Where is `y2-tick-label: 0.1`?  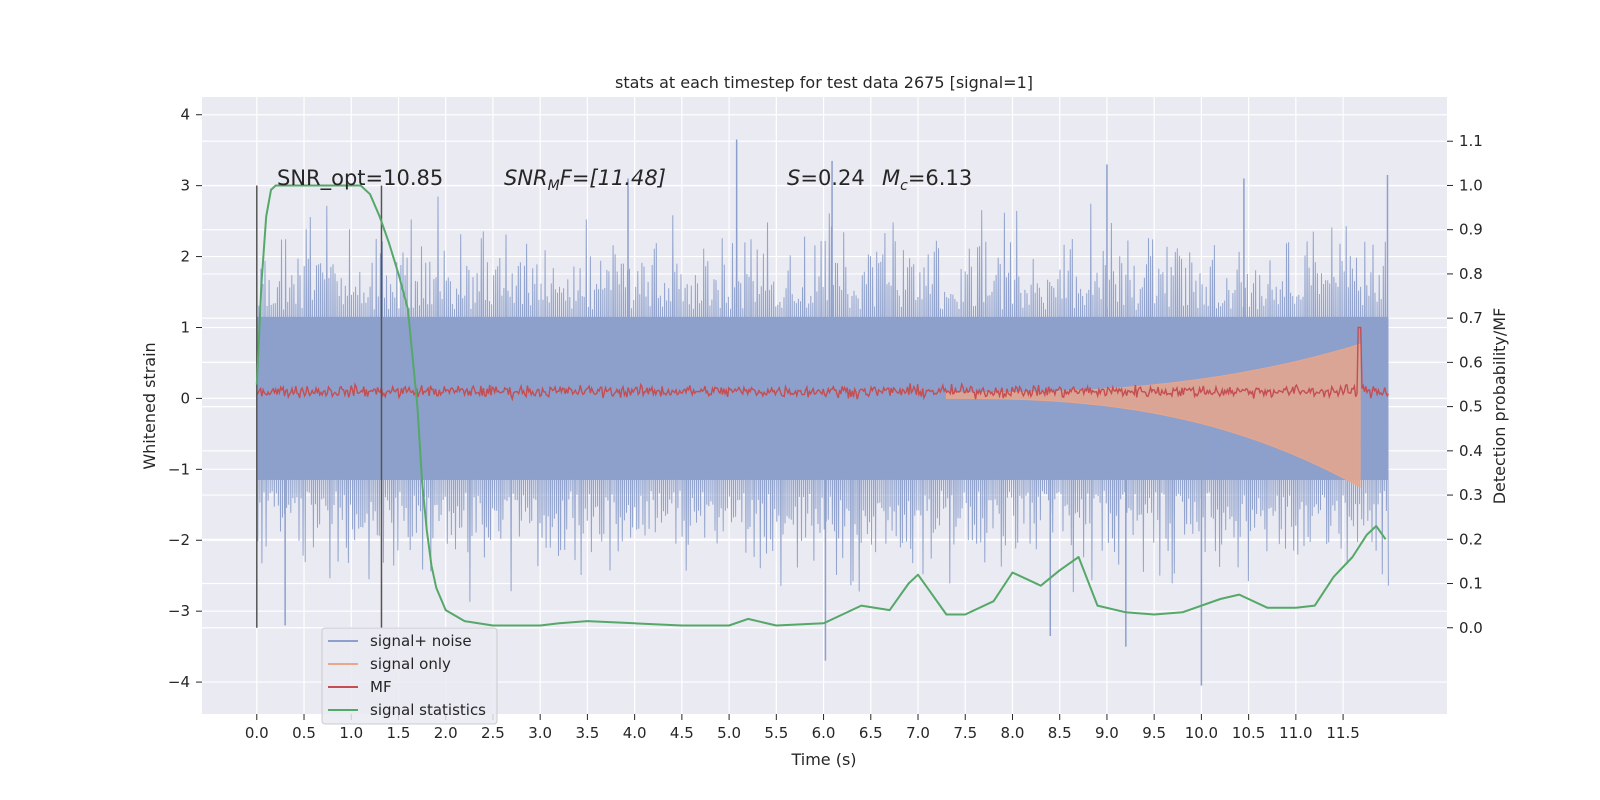 y2-tick-label: 0.1 is located at coordinates (1471, 584).